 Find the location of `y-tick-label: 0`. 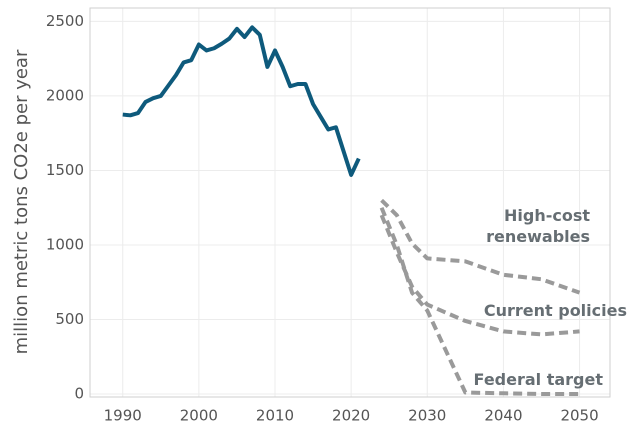

y-tick-label: 0 is located at coordinates (79, 394).